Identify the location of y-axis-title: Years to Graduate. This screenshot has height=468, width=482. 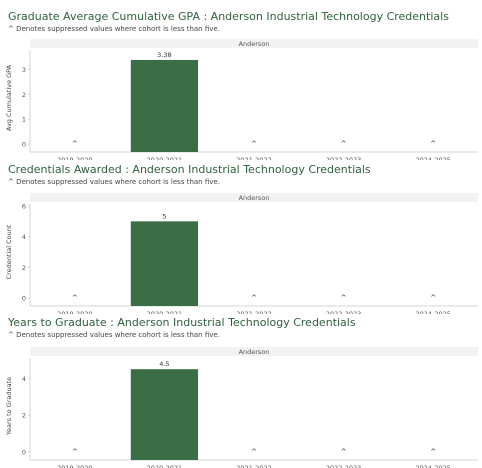
(9, 406).